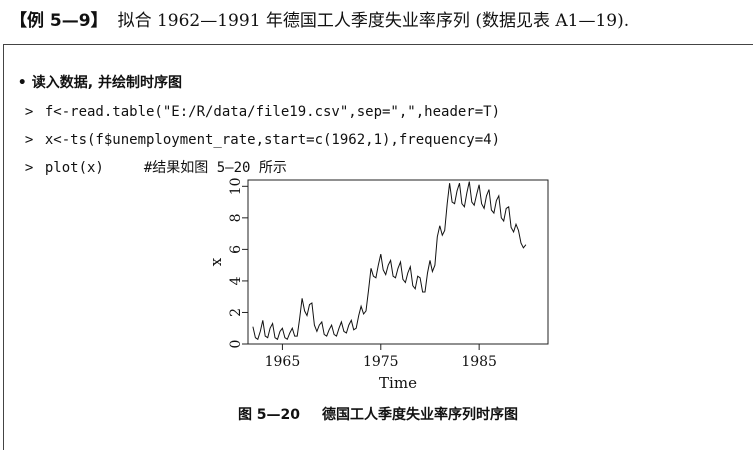  What do you see at coordinates (381, 362) in the screenshot?
I see `x-tick-label: 1975` at bounding box center [381, 362].